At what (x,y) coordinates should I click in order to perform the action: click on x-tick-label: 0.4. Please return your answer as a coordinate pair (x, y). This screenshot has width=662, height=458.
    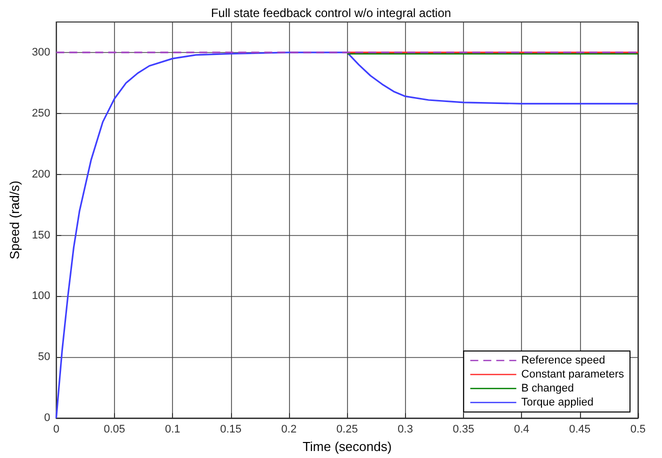
    Looking at the image, I should click on (522, 430).